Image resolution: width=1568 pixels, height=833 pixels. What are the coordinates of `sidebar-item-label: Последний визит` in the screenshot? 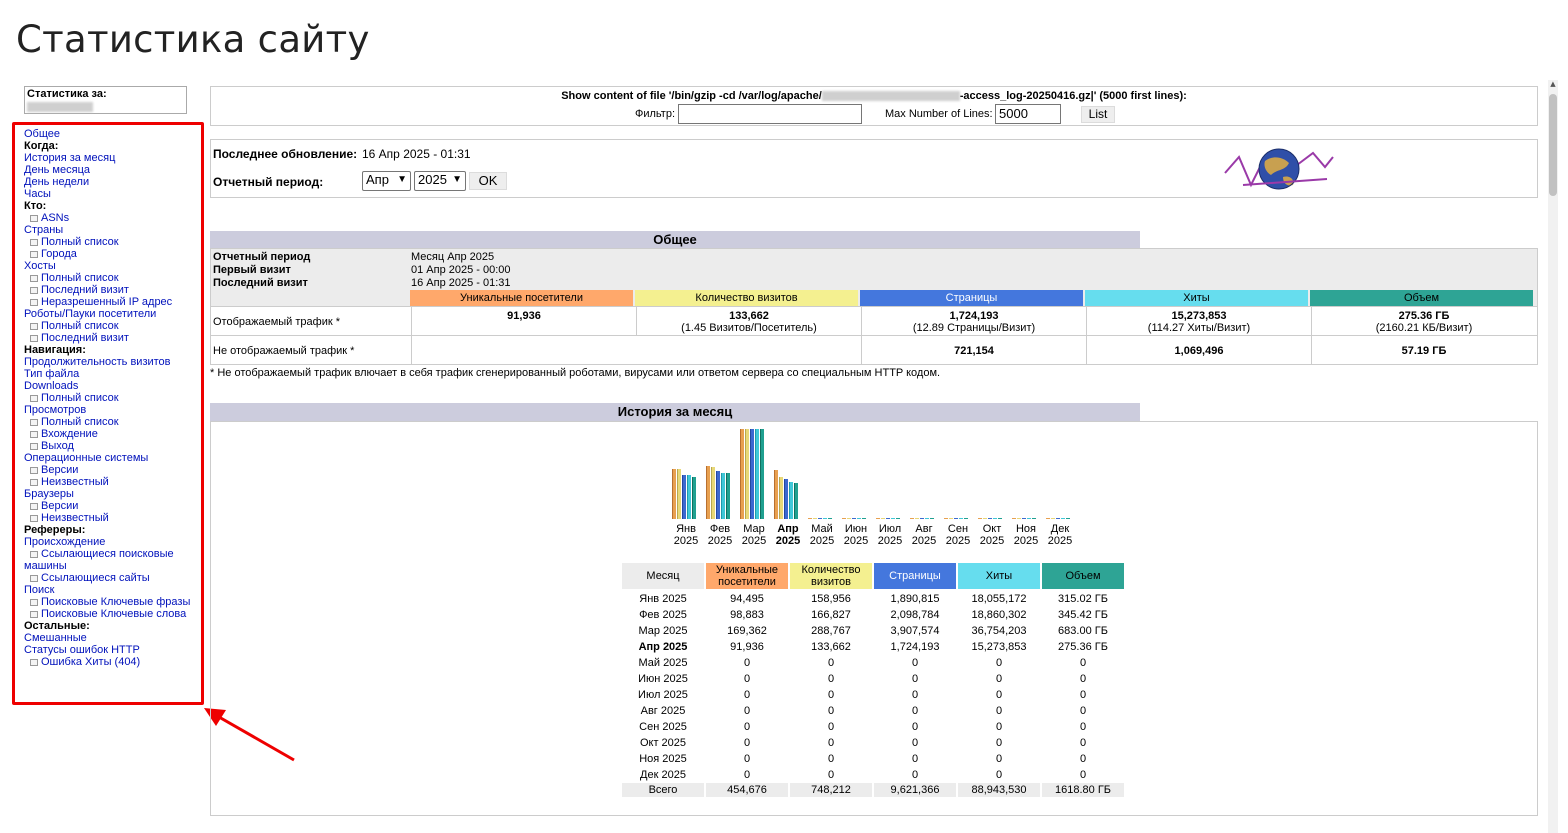 It's located at (85, 338).